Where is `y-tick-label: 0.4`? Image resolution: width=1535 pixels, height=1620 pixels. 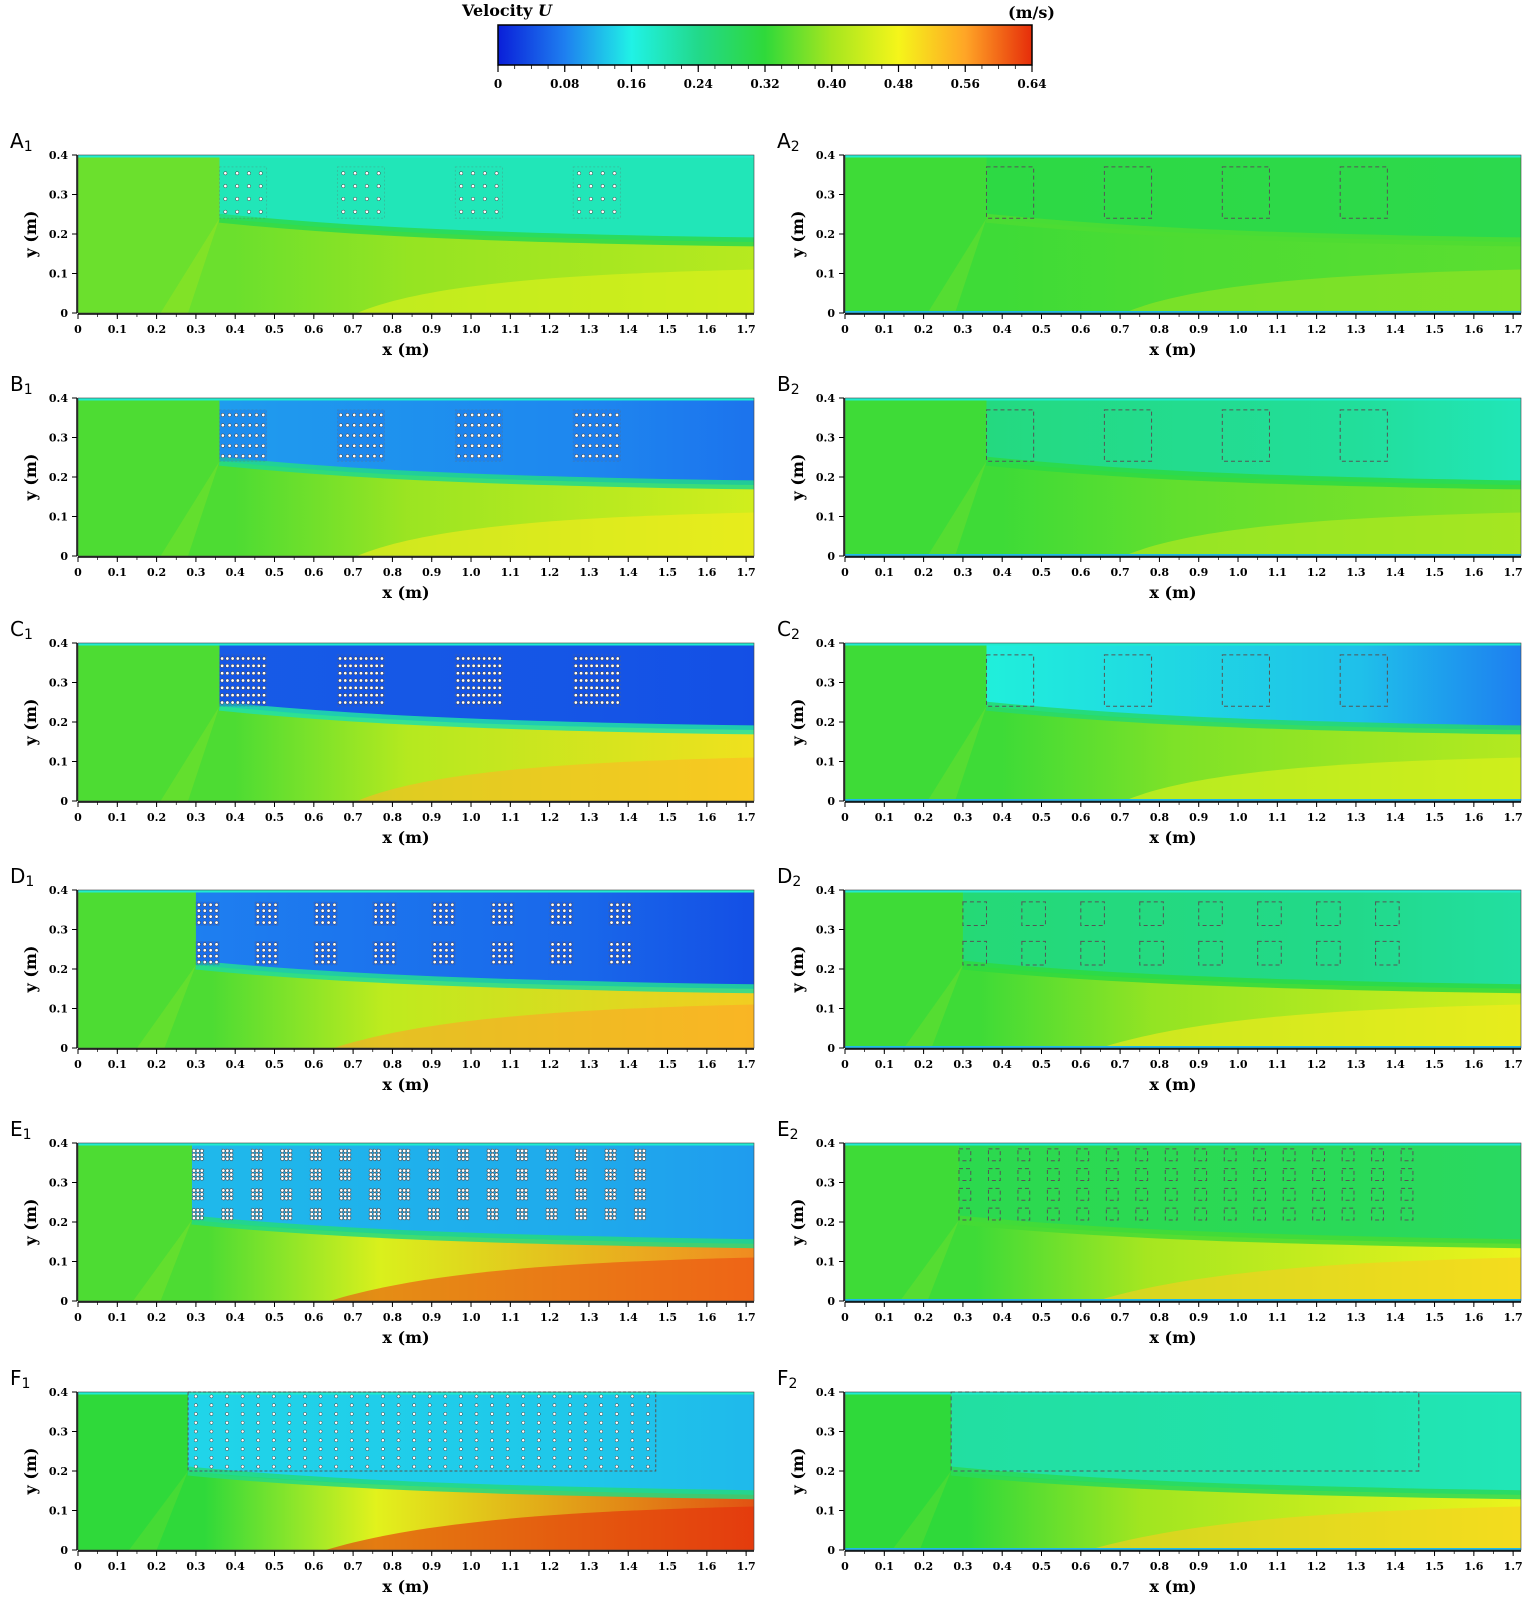 y-tick-label: 0.4 is located at coordinates (825, 643).